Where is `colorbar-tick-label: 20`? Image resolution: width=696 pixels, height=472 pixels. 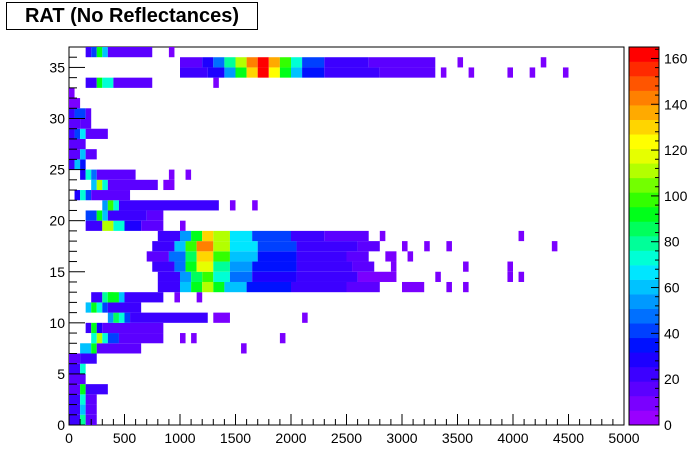
colorbar-tick-label: 20 is located at coordinates (672, 379).